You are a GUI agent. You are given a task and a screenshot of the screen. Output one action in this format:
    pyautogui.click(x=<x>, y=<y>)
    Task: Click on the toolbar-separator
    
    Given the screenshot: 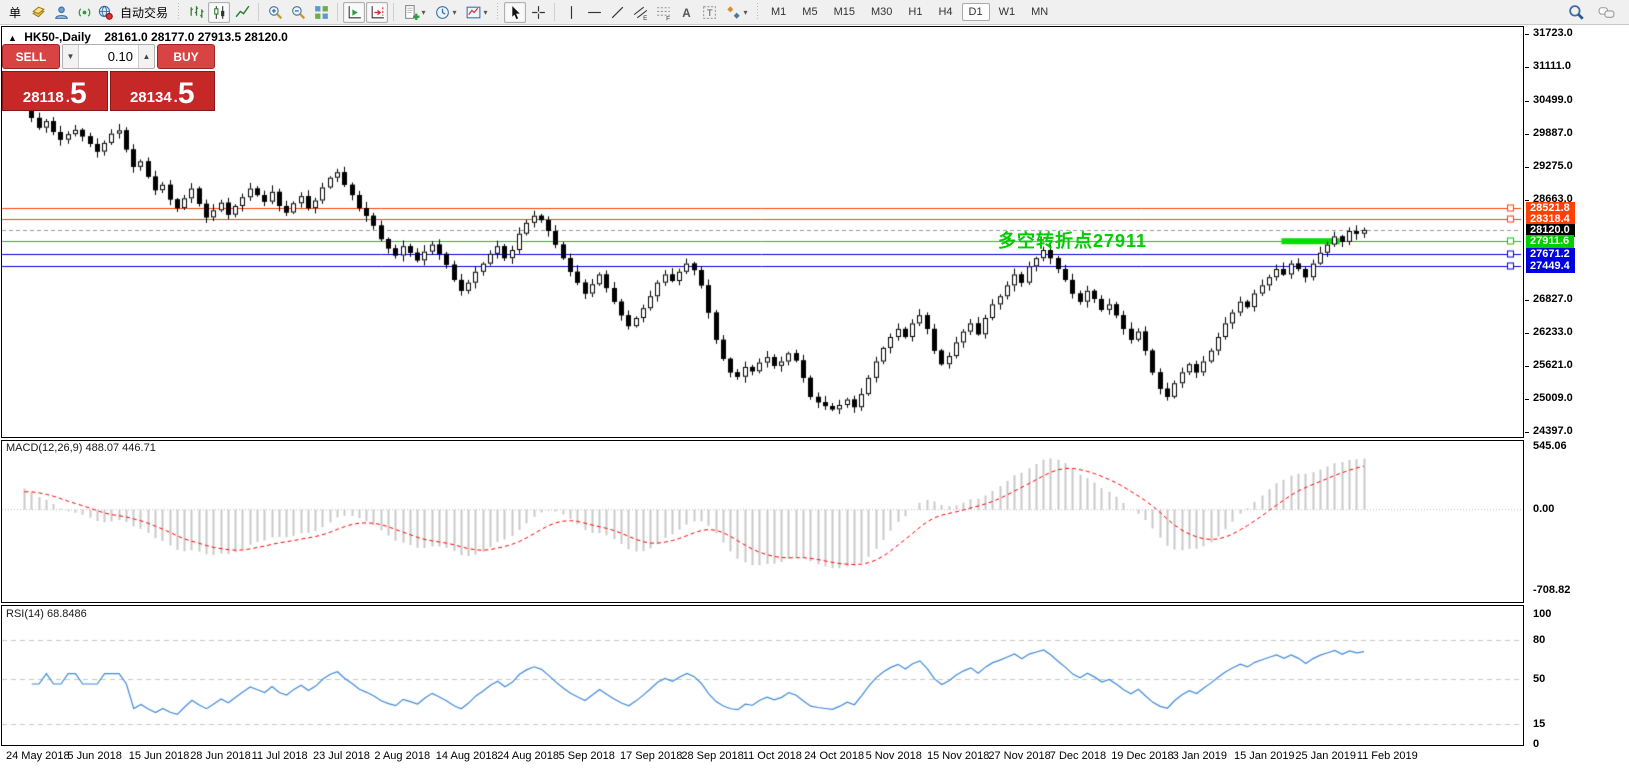 What is the action you would take?
    pyautogui.click(x=338, y=12)
    